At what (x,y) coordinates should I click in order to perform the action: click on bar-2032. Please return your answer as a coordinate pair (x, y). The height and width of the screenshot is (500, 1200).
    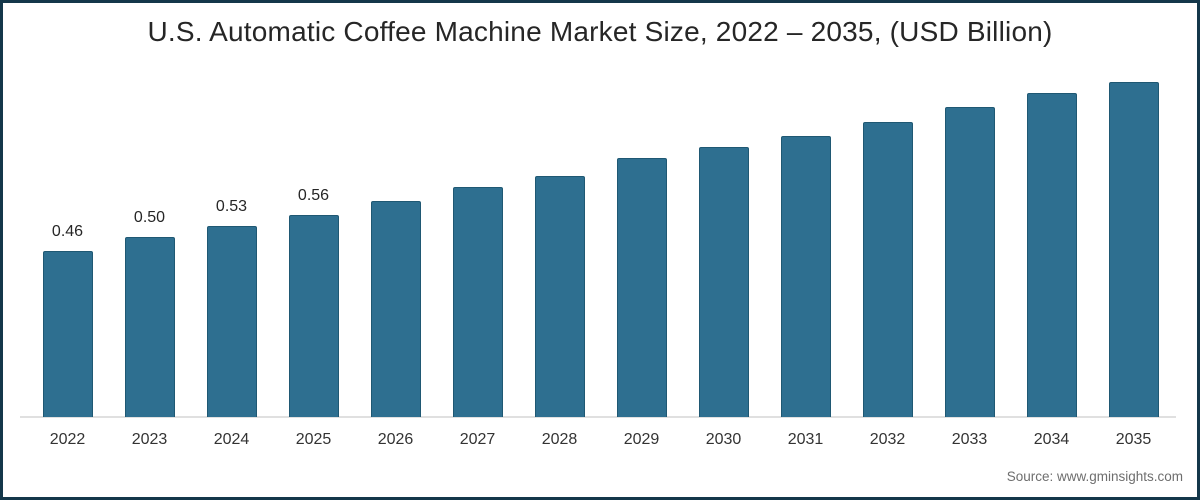
    Looking at the image, I should click on (887, 269).